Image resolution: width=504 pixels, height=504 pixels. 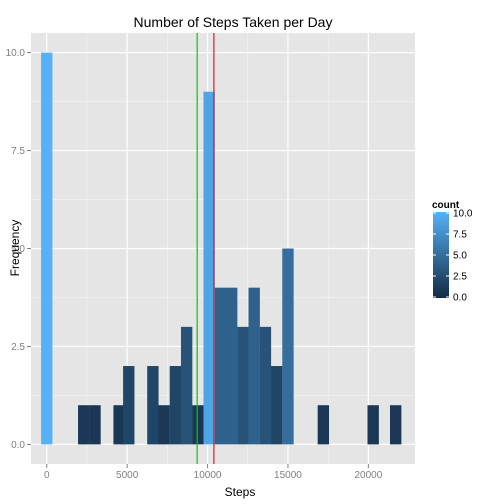 What do you see at coordinates (18, 151) in the screenshot?
I see `y-tick-label: 7.5` at bounding box center [18, 151].